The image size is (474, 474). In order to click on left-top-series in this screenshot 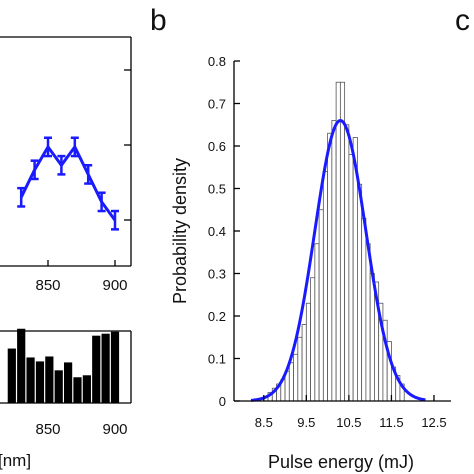, I will do `click(68, 183)`.